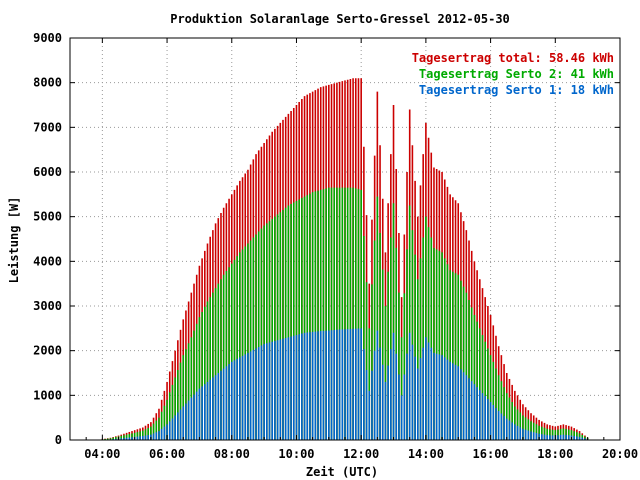 This screenshot has width=640, height=480. Describe the element at coordinates (342, 472) in the screenshot. I see `x-axis-label: Zeit (UTC)` at that location.